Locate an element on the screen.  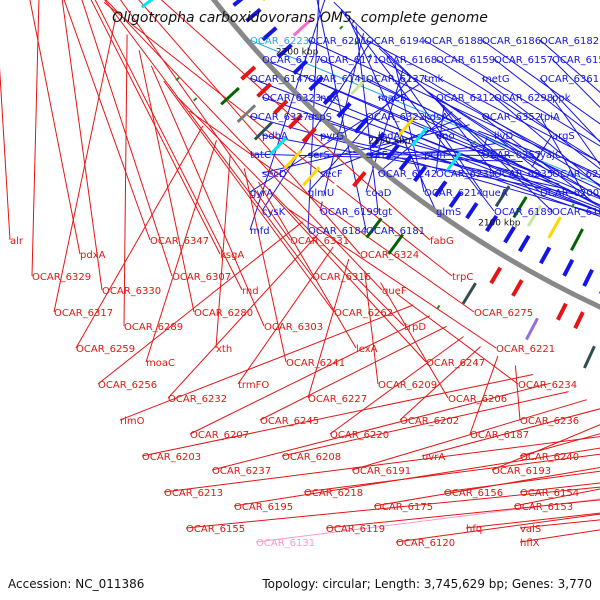
gene-label: OCAR_6181 is located at coordinates (395, 231).